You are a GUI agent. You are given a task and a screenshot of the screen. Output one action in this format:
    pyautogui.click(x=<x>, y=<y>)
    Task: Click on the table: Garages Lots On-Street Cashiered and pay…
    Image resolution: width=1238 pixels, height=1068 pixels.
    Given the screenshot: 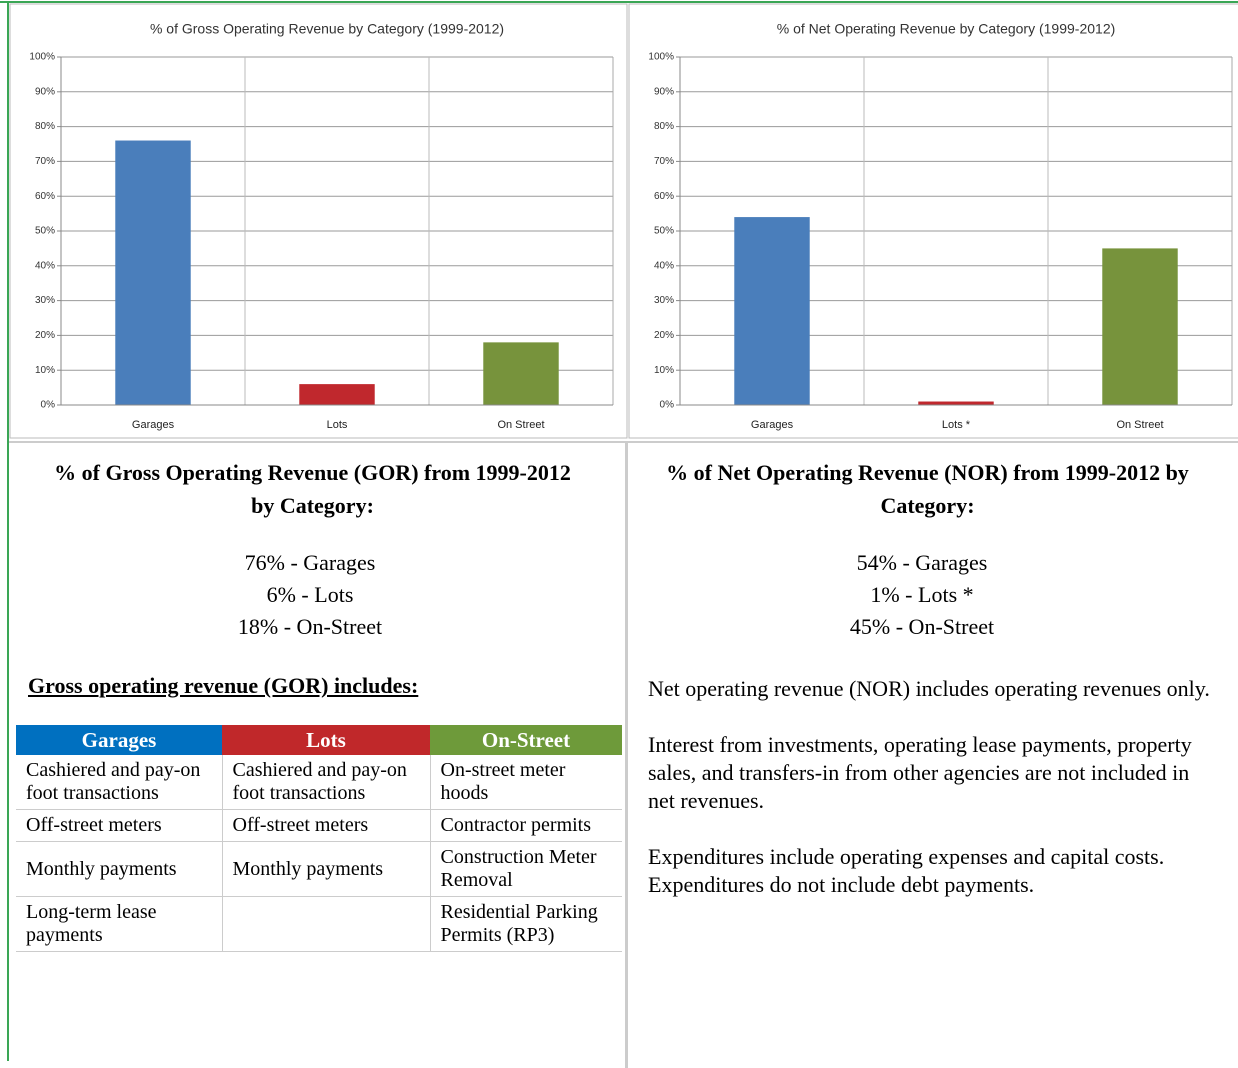 What is the action you would take?
    pyautogui.click(x=319, y=838)
    